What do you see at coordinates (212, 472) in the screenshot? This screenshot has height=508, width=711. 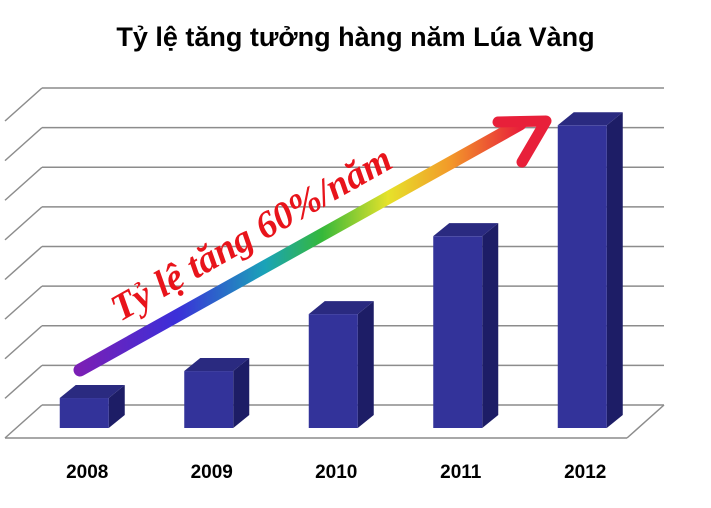 I see `x-tick-label: 2009` at bounding box center [212, 472].